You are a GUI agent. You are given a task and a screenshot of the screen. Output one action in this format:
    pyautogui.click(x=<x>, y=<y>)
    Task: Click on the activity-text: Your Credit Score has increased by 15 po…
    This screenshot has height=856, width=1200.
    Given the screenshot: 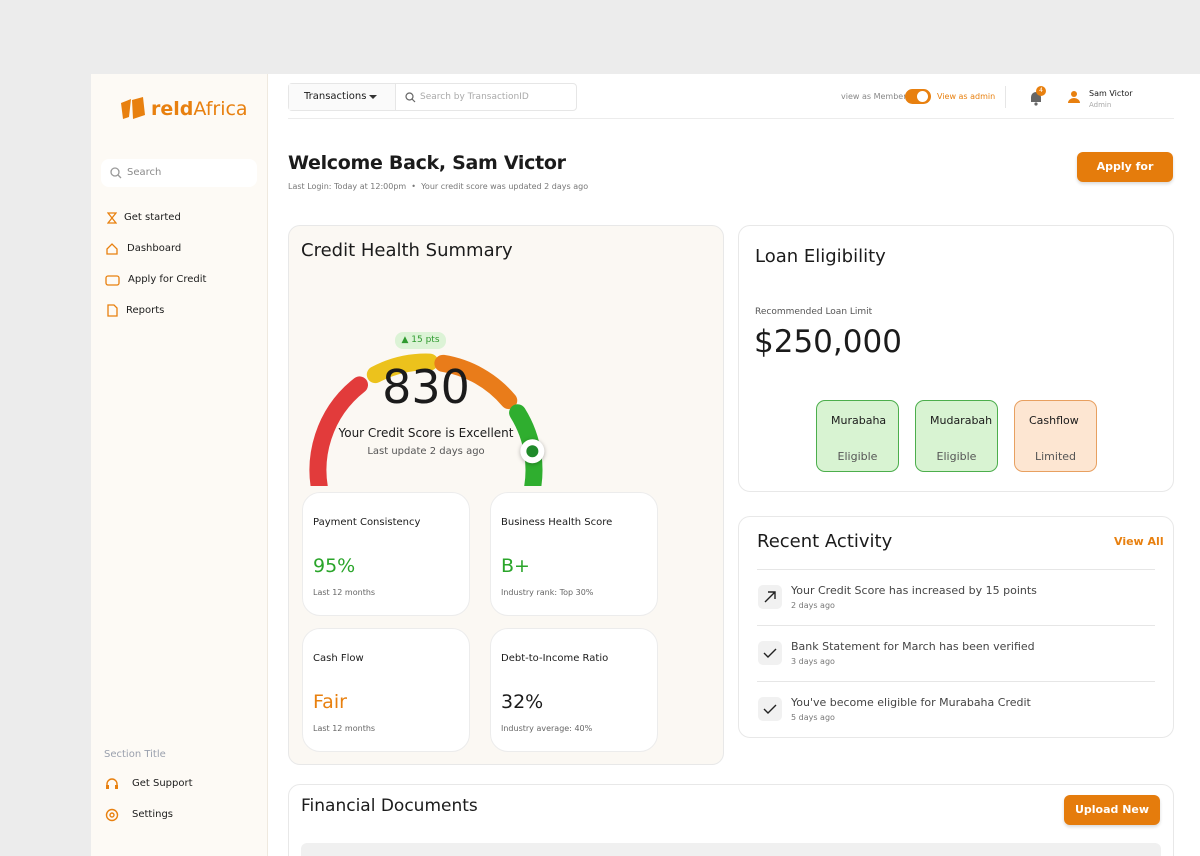 What is the action you would take?
    pyautogui.click(x=914, y=590)
    